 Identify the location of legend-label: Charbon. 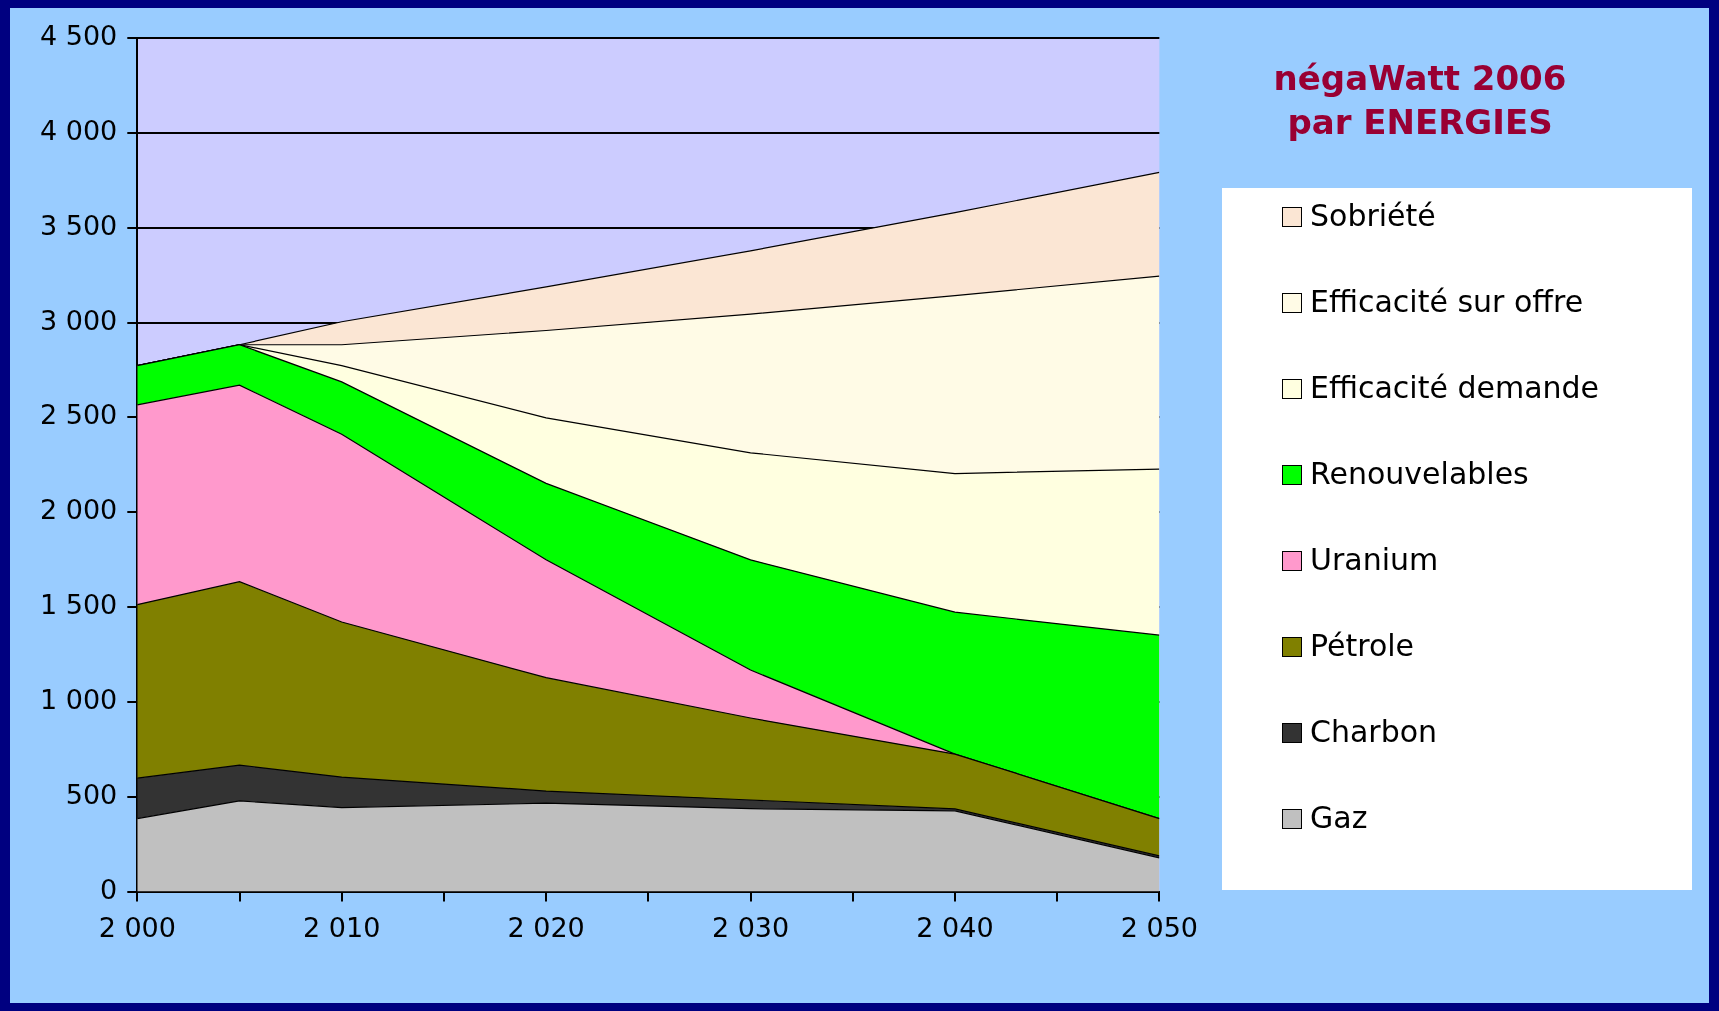
(1374, 732).